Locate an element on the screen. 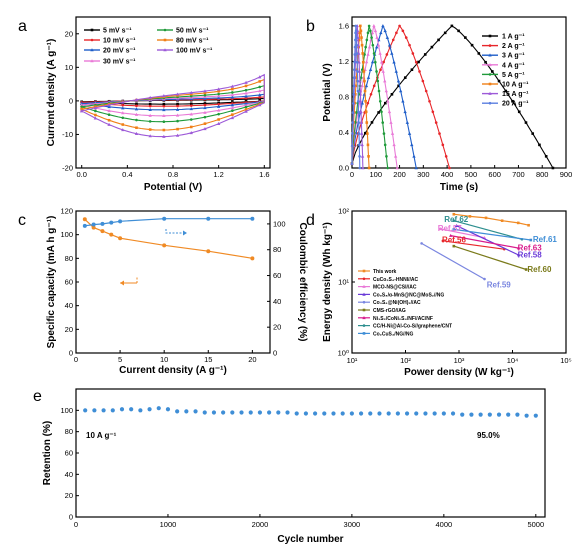 The image size is (588, 554). y-tick-label: 10¹ is located at coordinates (343, 282).